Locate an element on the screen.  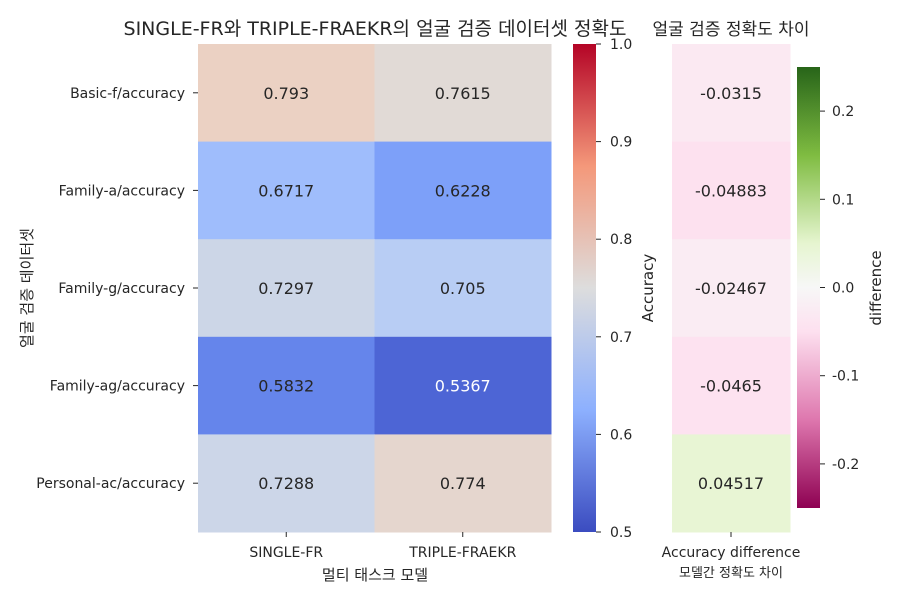
main-heatmap-cell-label: 0.7297 is located at coordinates (286, 288).